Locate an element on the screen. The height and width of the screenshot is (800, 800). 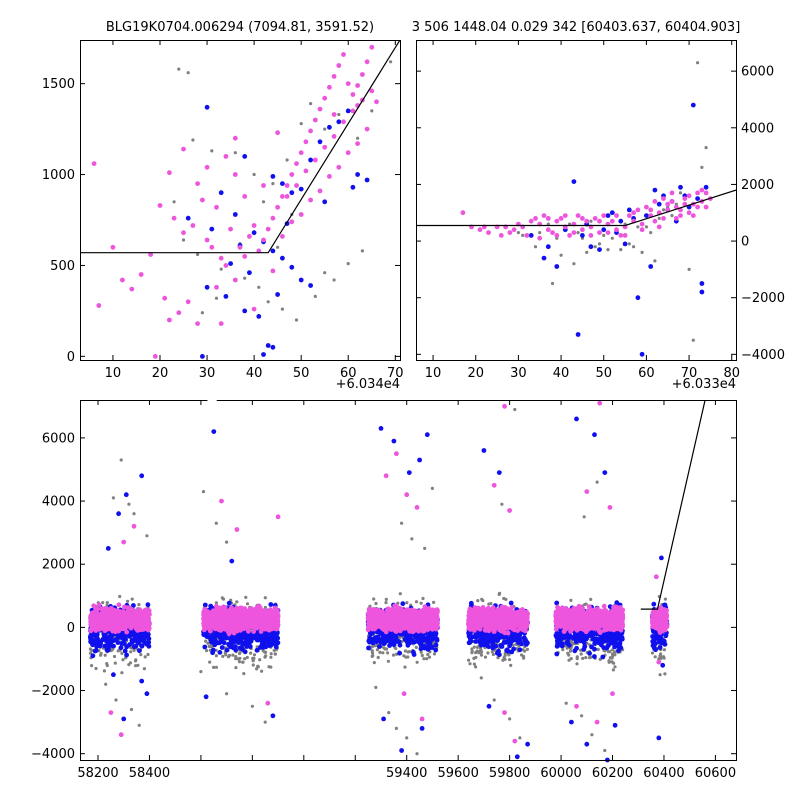
x-offset-label-top-right: +6.033e4 is located at coordinates (704, 384).